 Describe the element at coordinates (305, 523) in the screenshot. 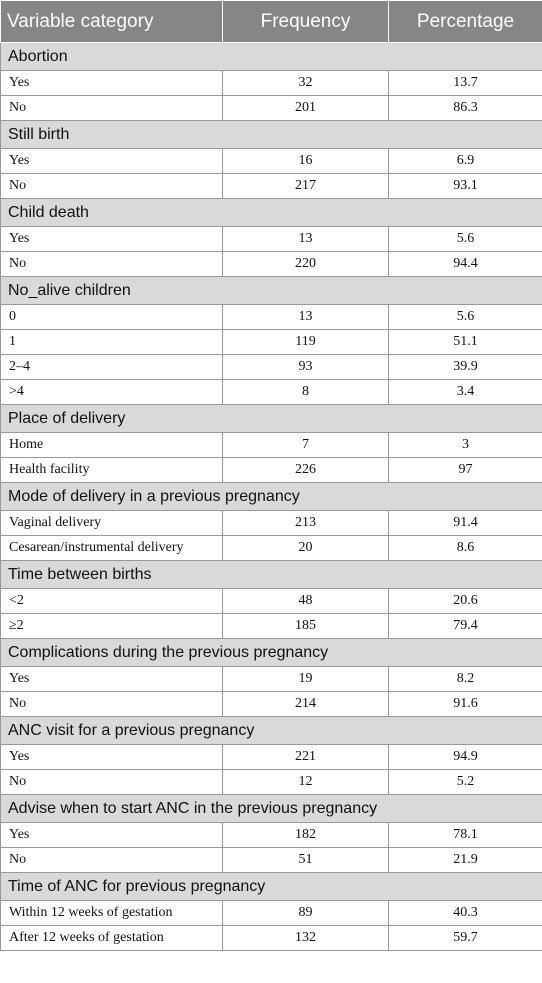

I see `frequency-cell: 213` at that location.